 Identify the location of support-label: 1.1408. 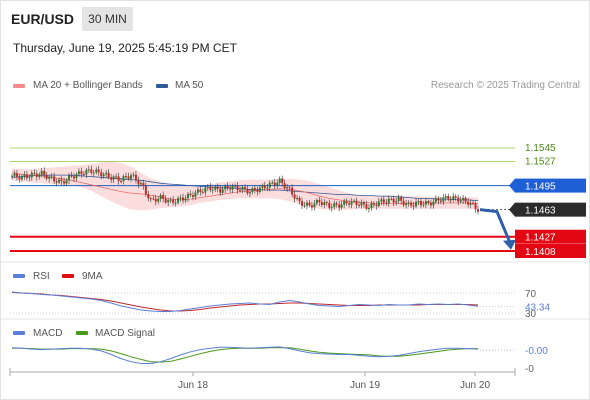
(540, 252).